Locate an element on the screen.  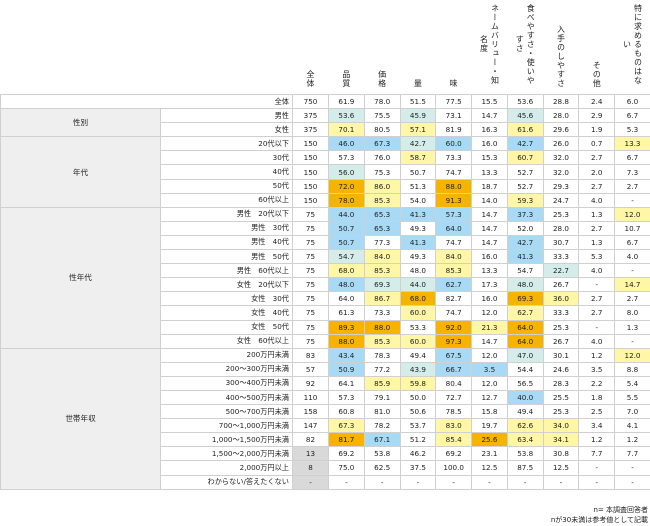
column-header: 量 is located at coordinates (418, 47).